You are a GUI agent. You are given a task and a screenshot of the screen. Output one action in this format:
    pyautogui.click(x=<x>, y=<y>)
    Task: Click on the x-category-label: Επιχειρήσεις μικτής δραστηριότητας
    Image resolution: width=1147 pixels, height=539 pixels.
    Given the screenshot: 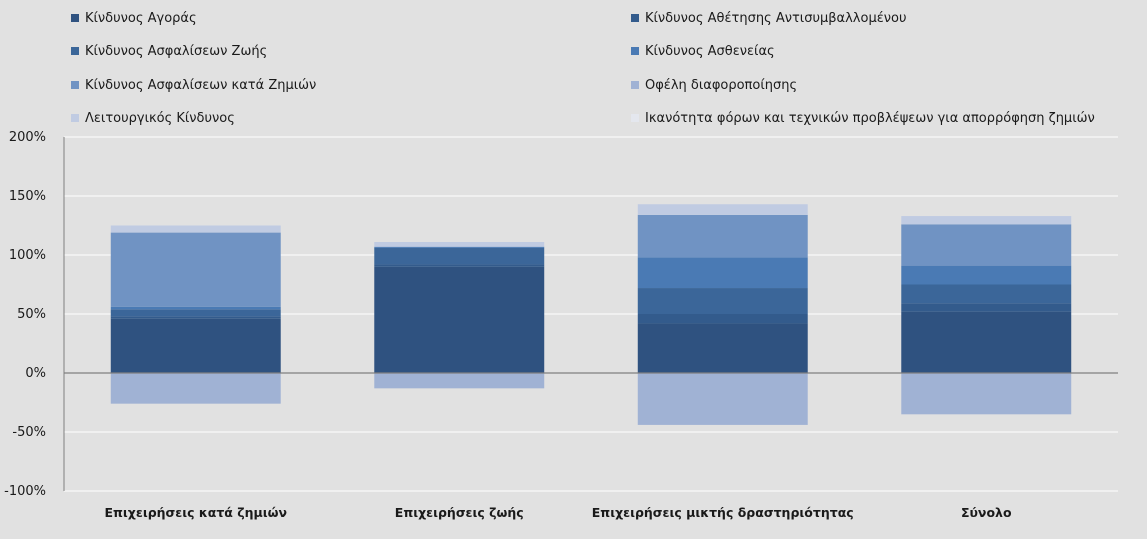 What is the action you would take?
    pyautogui.click(x=723, y=512)
    